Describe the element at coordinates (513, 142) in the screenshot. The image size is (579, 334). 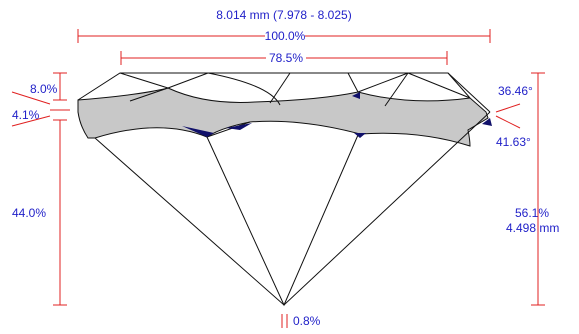
I see `pavilion-angle-label: 41.63°` at that location.